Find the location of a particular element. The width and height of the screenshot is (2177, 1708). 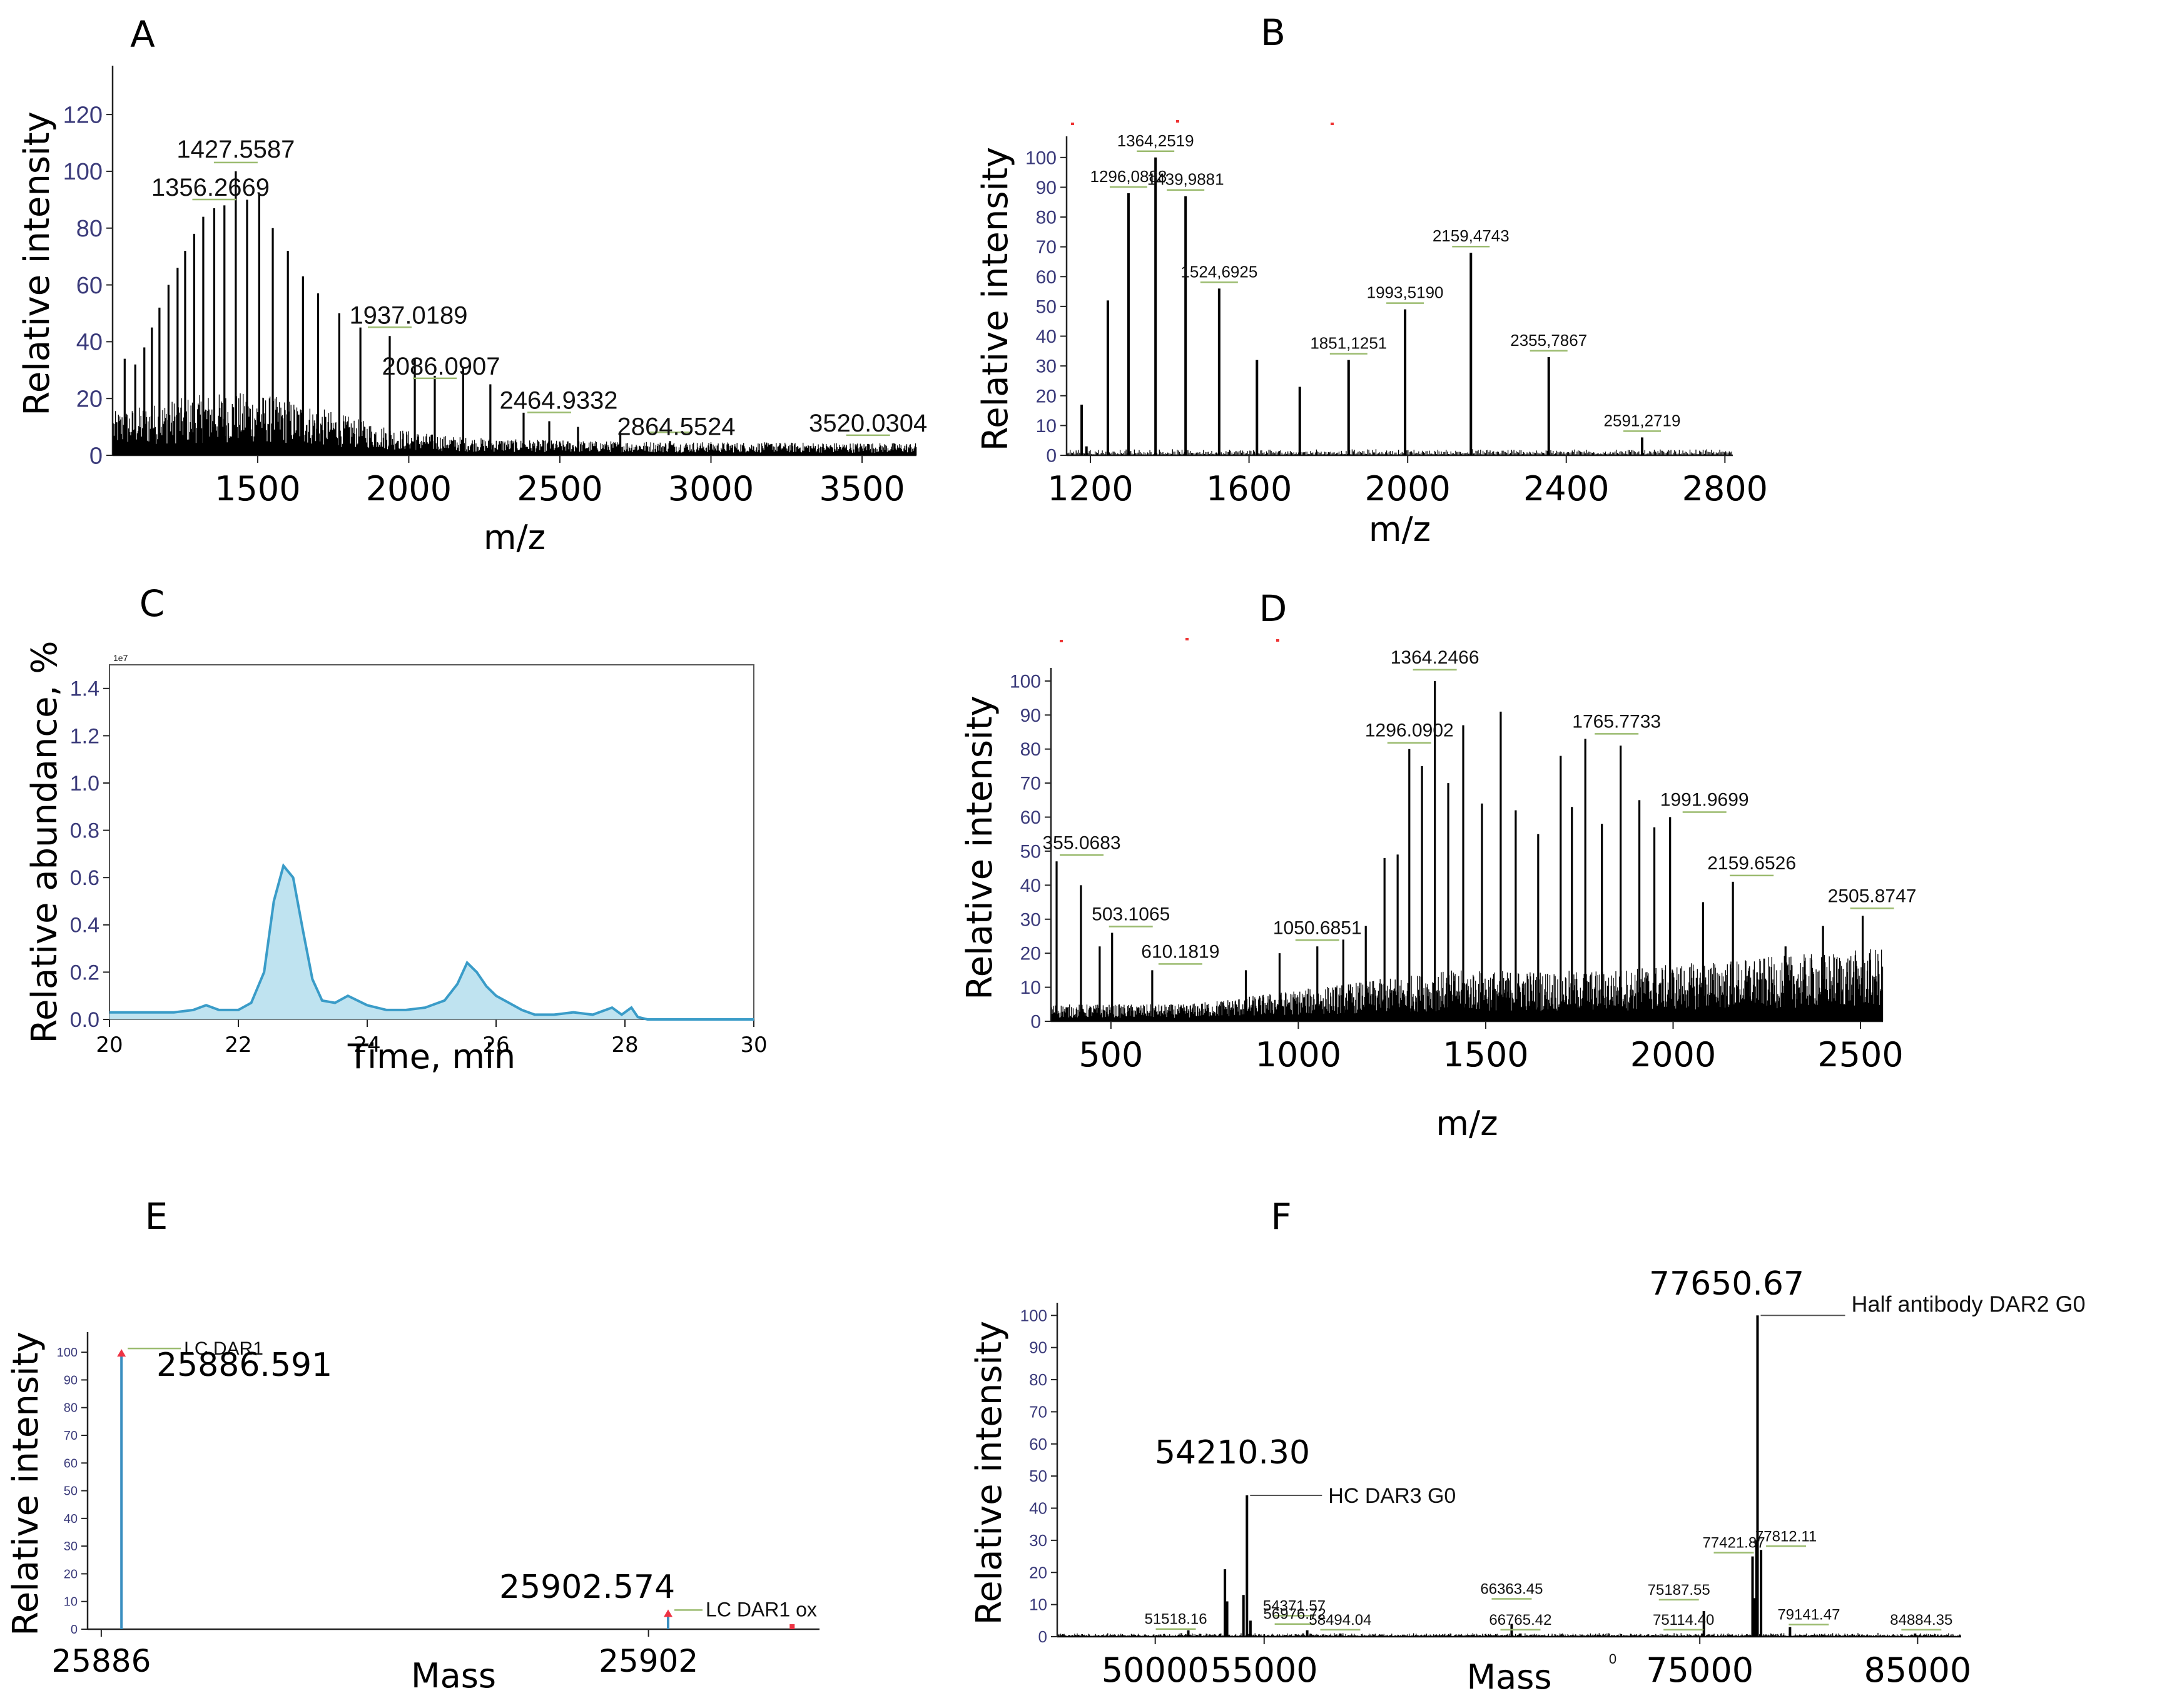

x-tick-label: 30 is located at coordinates (753, 1045).